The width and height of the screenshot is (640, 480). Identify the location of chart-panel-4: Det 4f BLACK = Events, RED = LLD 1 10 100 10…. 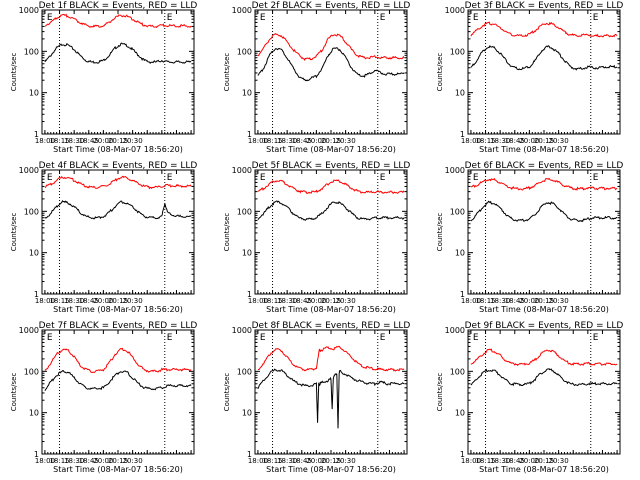
(103, 237).